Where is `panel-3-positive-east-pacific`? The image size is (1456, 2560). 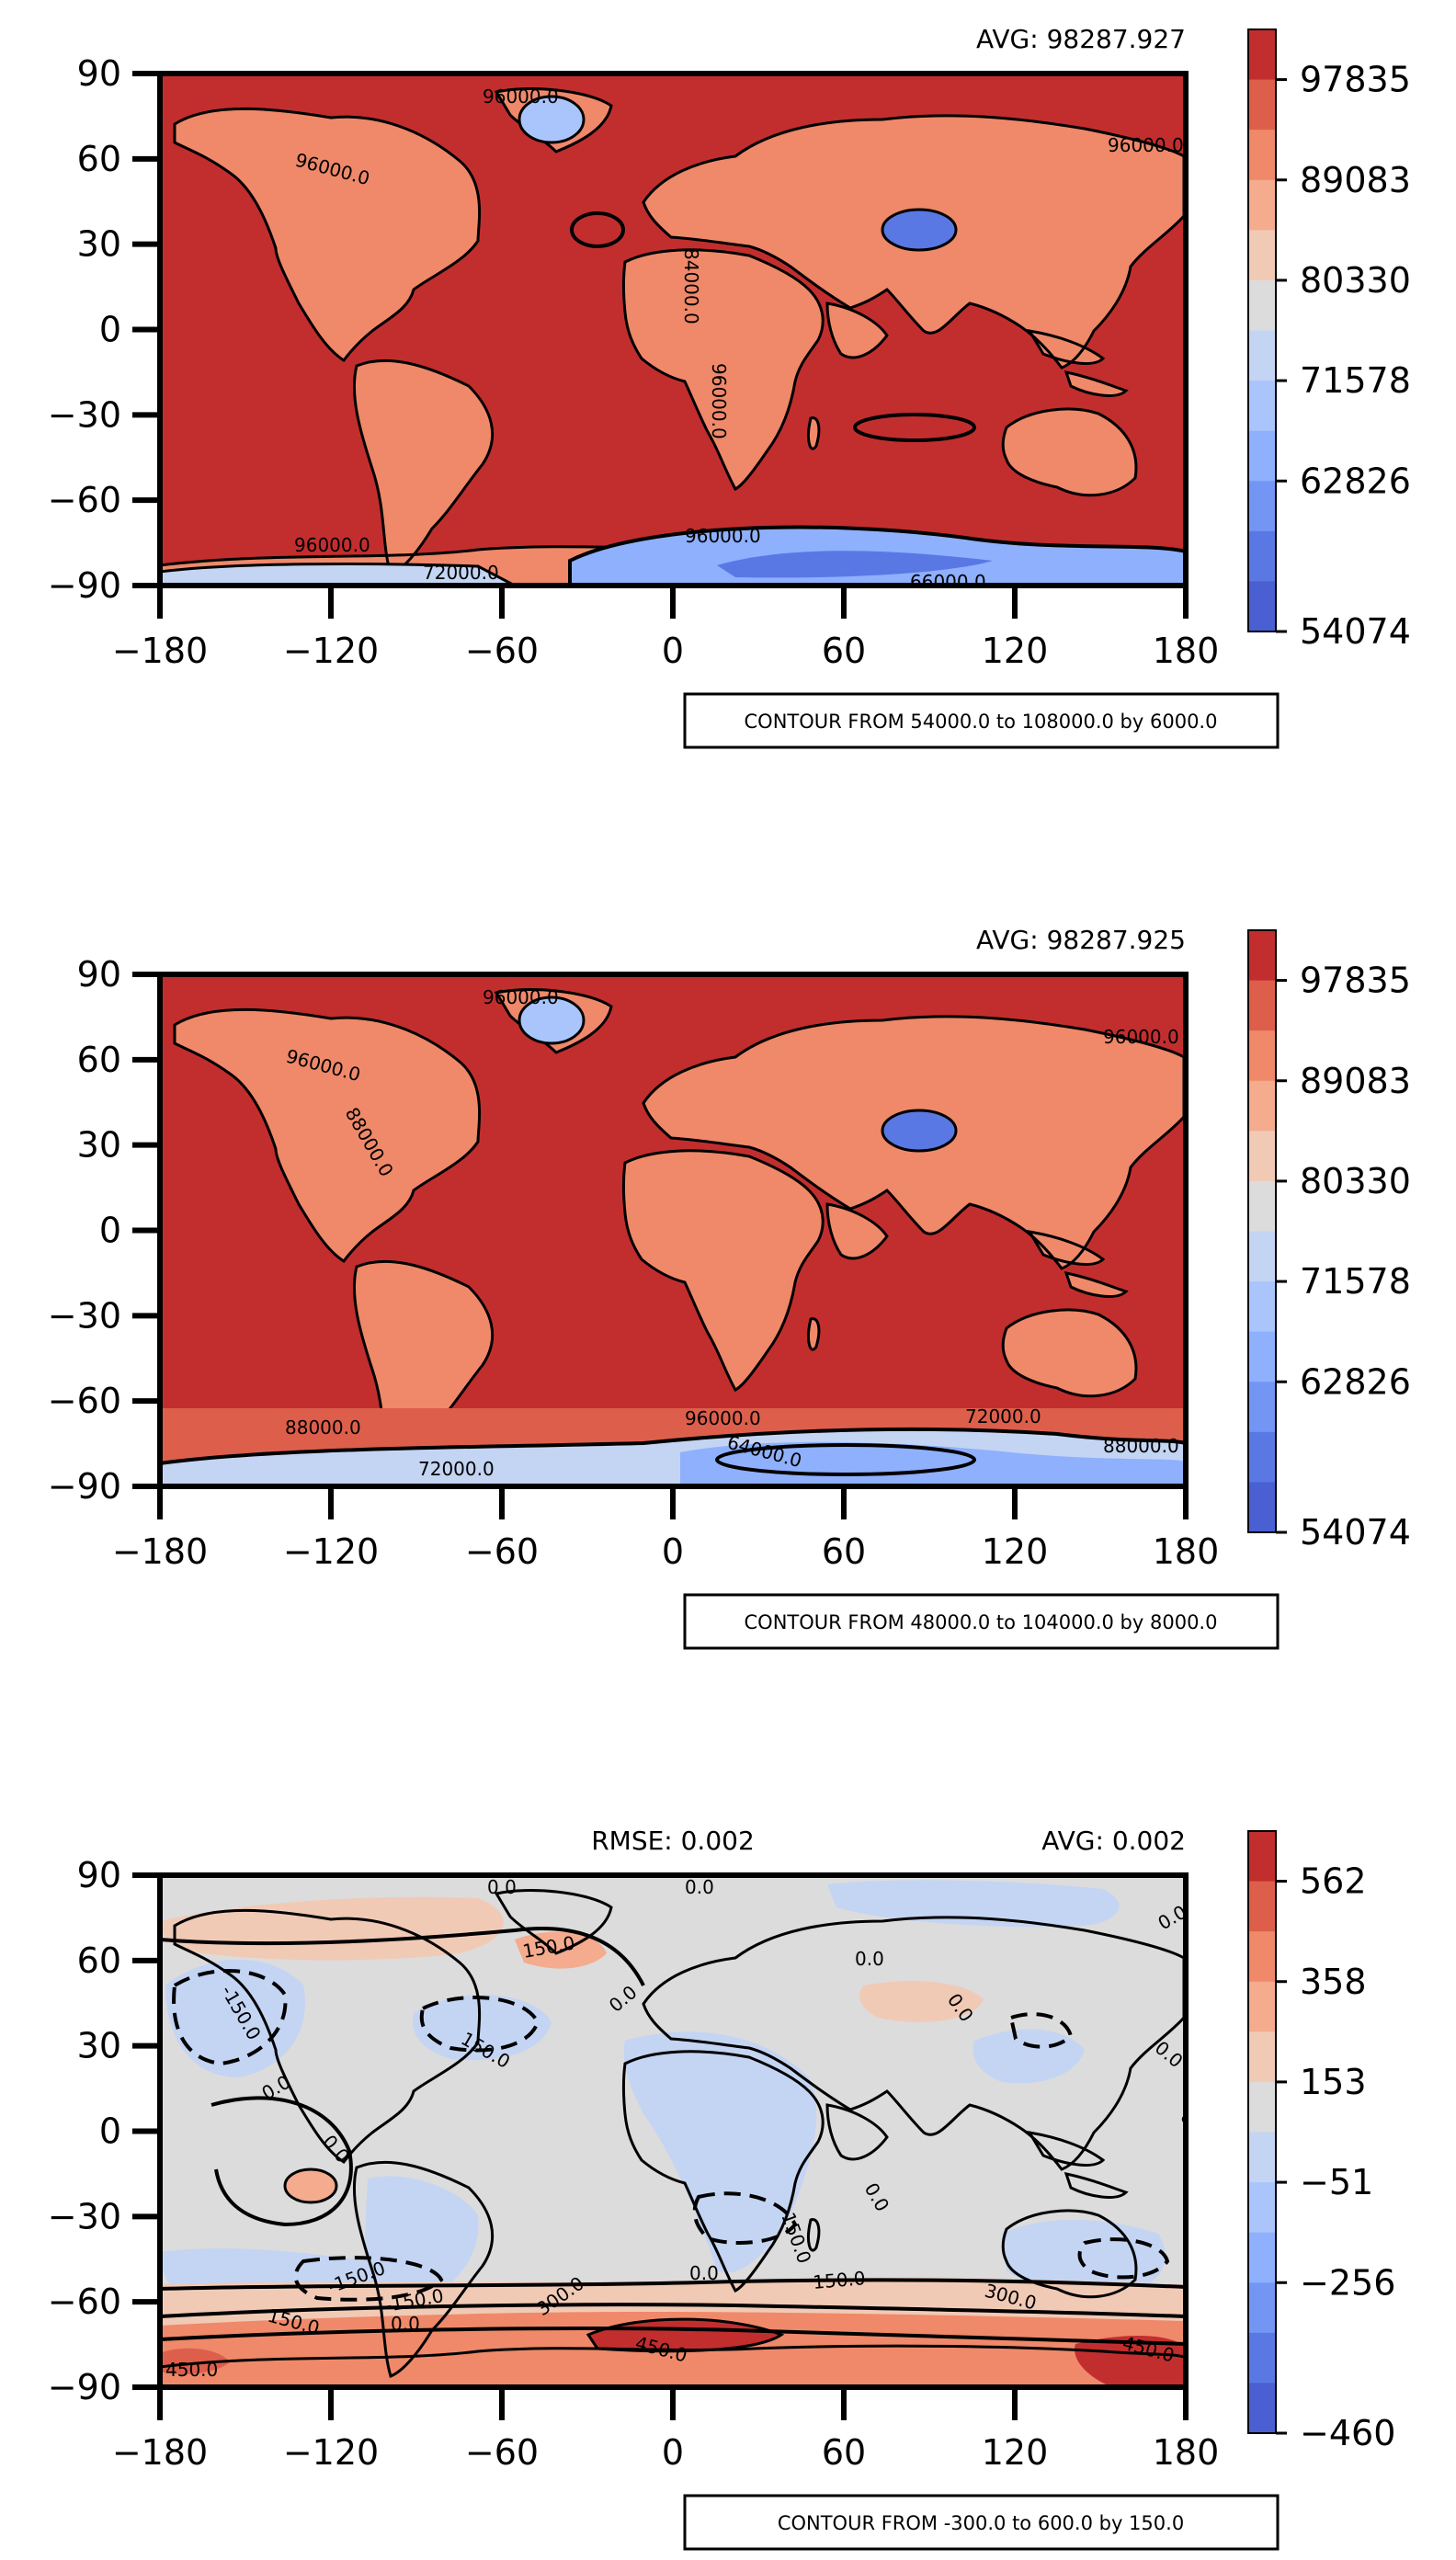 panel-3-positive-east-pacific is located at coordinates (310, 2185).